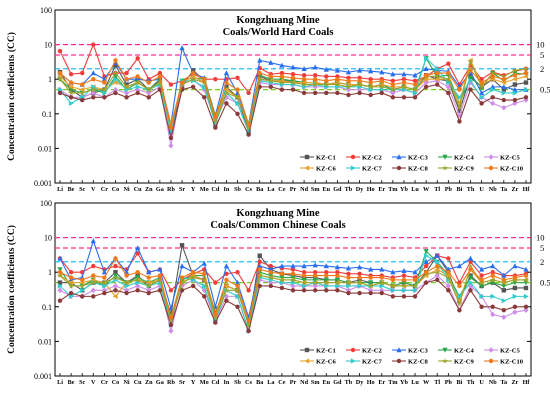 Image resolution: width=550 pixels, height=400 pixels. What do you see at coordinates (393, 189) in the screenshot?
I see `x-tick-label: Tm` at bounding box center [393, 189].